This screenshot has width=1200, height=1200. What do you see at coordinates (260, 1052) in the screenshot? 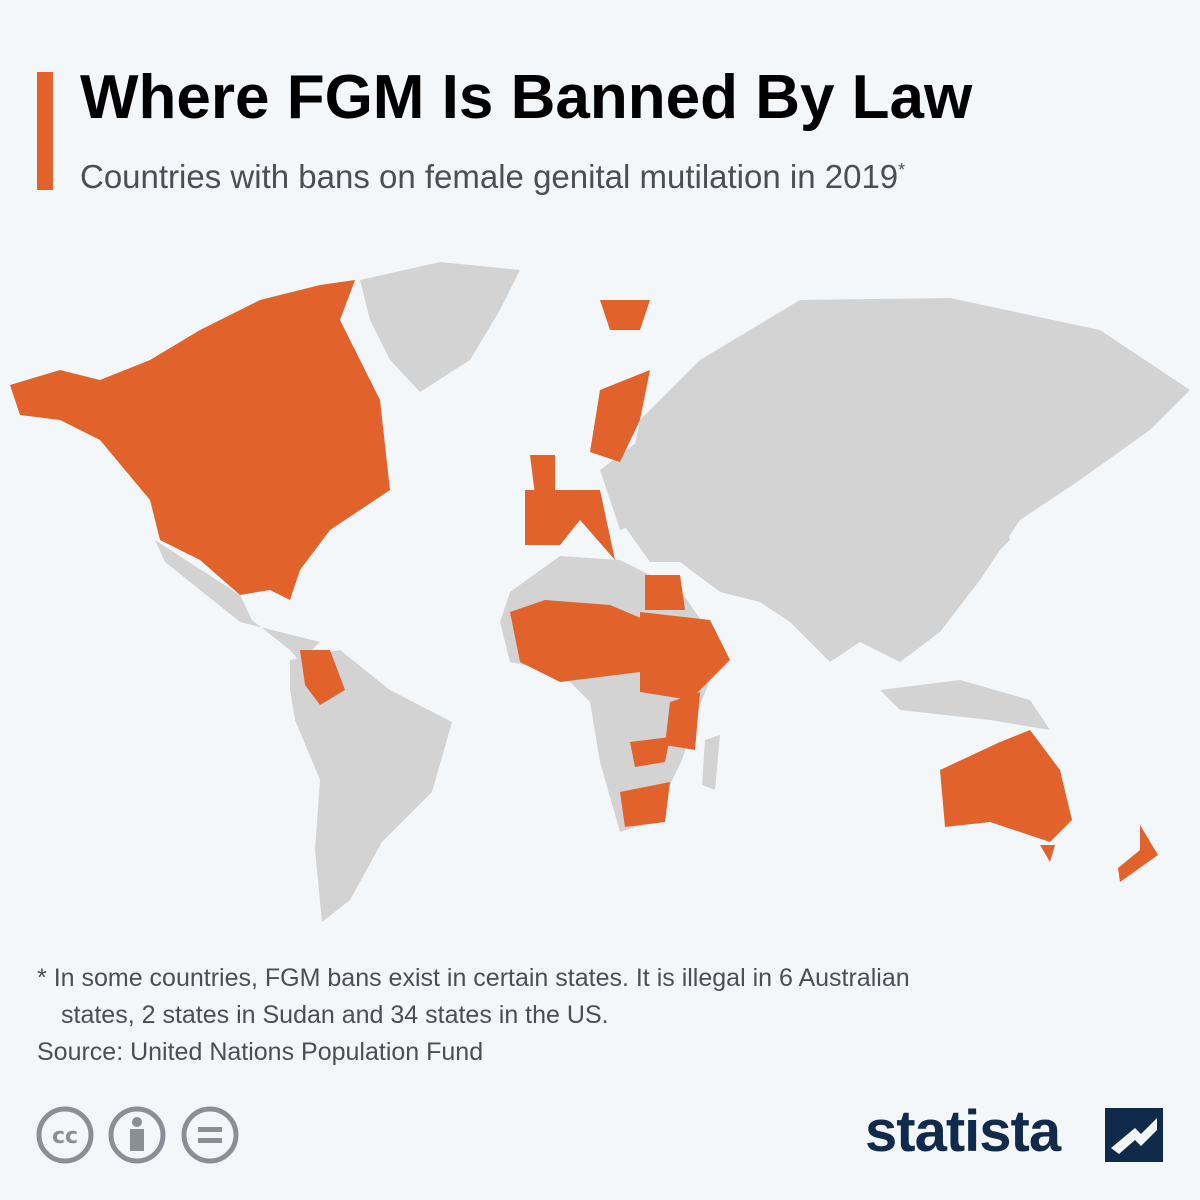
I see `source: Source: United Nations Population Fund` at bounding box center [260, 1052].